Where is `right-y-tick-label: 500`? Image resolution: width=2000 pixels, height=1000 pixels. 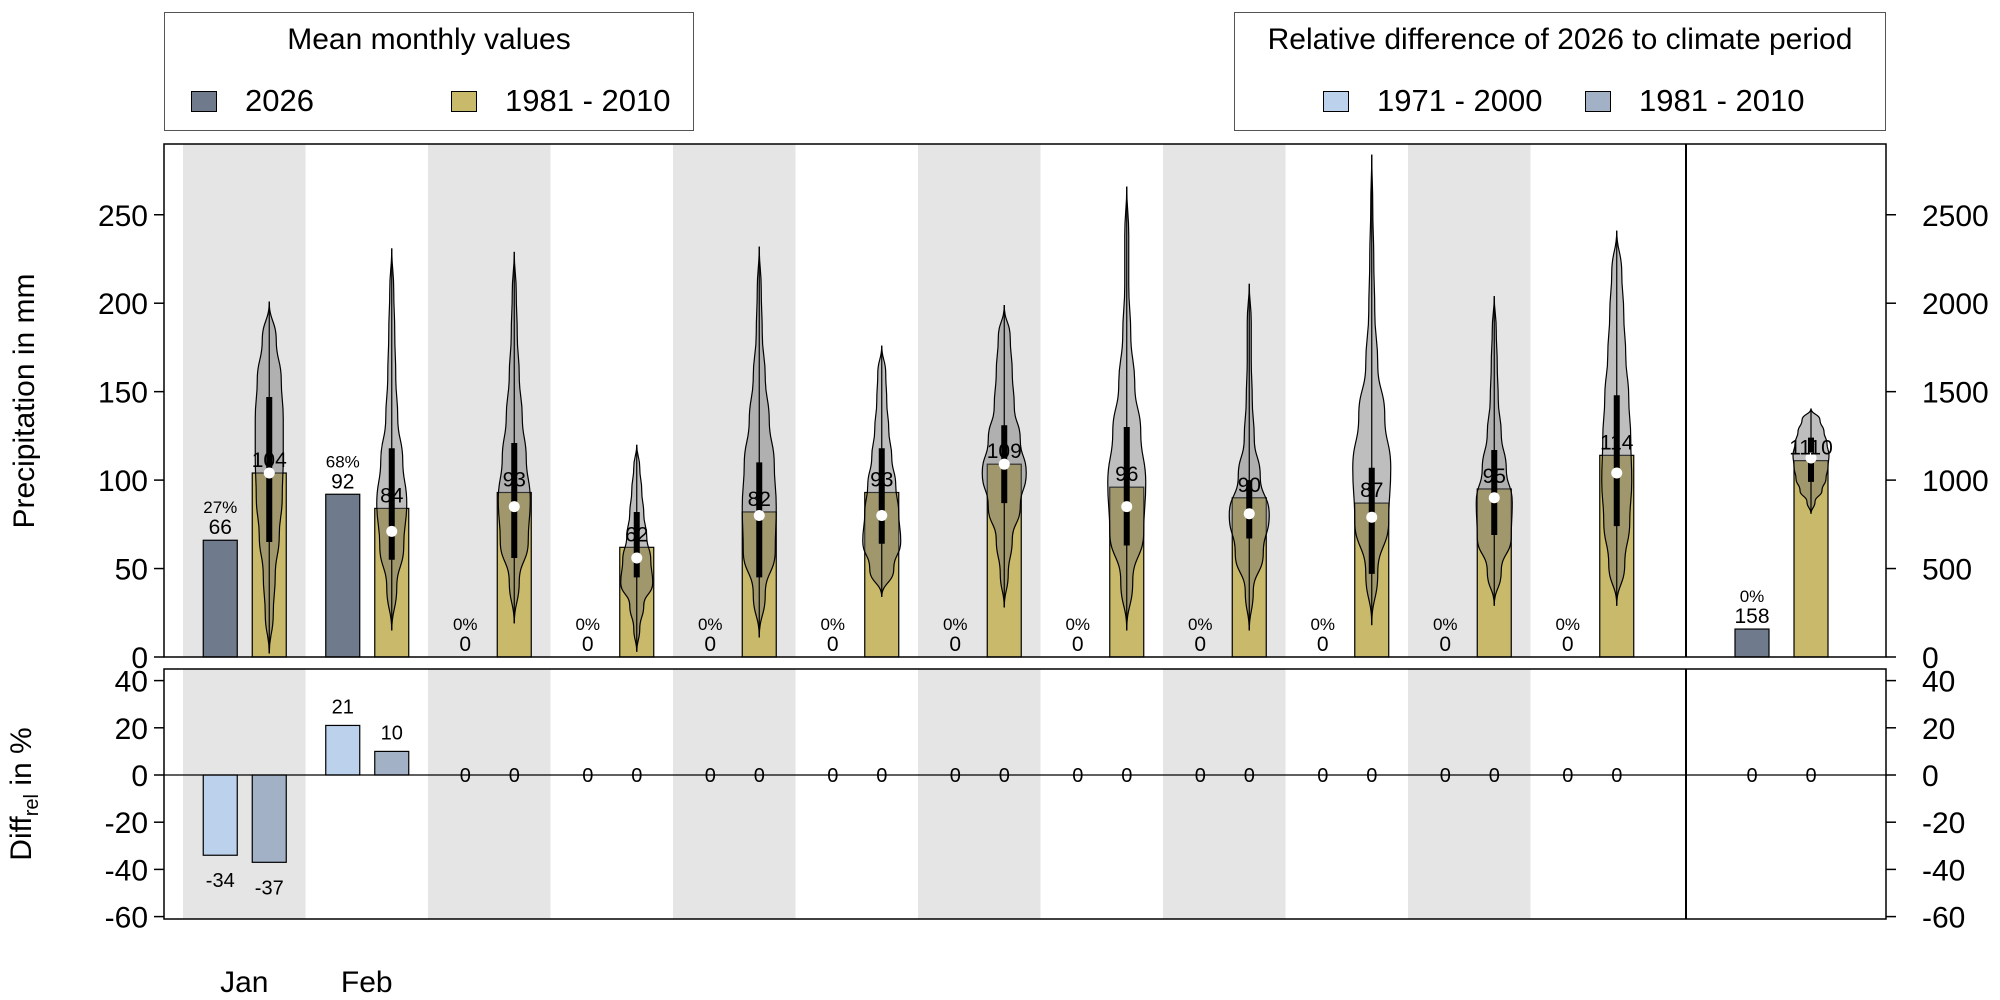
right-y-tick-label: 500 is located at coordinates (1947, 570).